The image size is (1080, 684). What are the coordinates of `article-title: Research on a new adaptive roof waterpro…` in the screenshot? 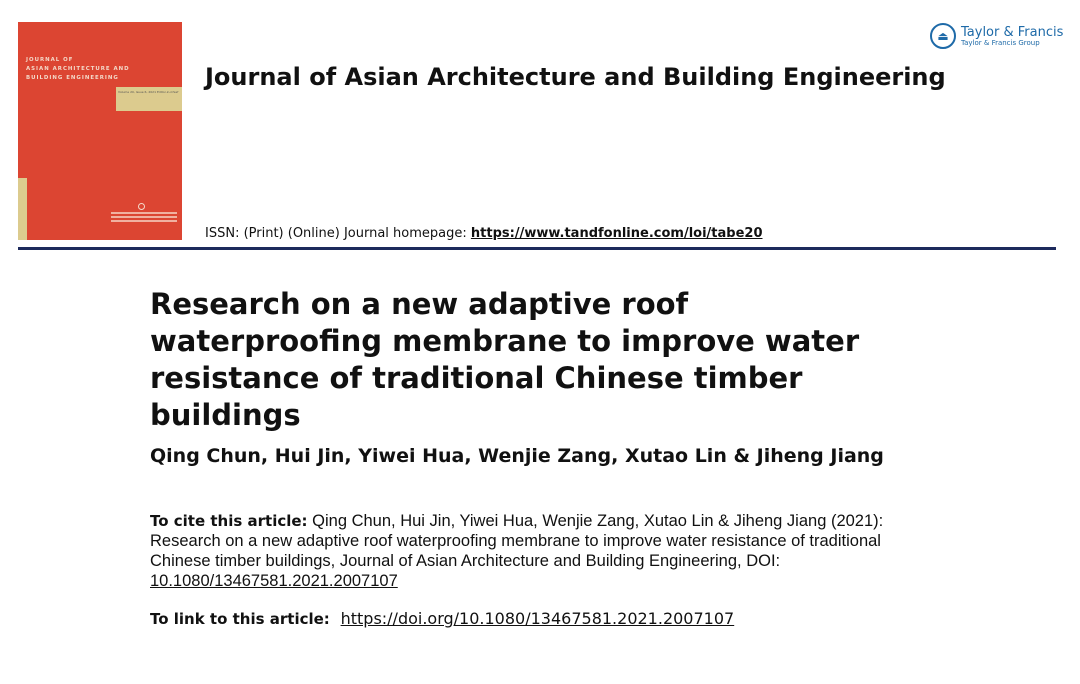 It's located at (505, 359).